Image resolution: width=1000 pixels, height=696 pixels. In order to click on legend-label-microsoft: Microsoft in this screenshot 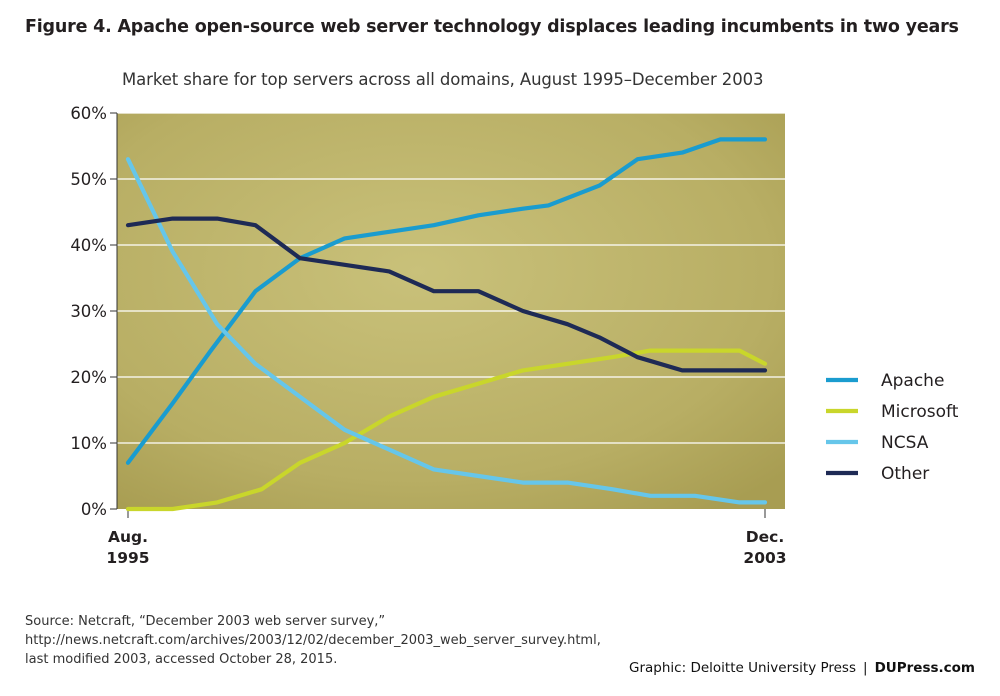, I will do `click(920, 412)`.